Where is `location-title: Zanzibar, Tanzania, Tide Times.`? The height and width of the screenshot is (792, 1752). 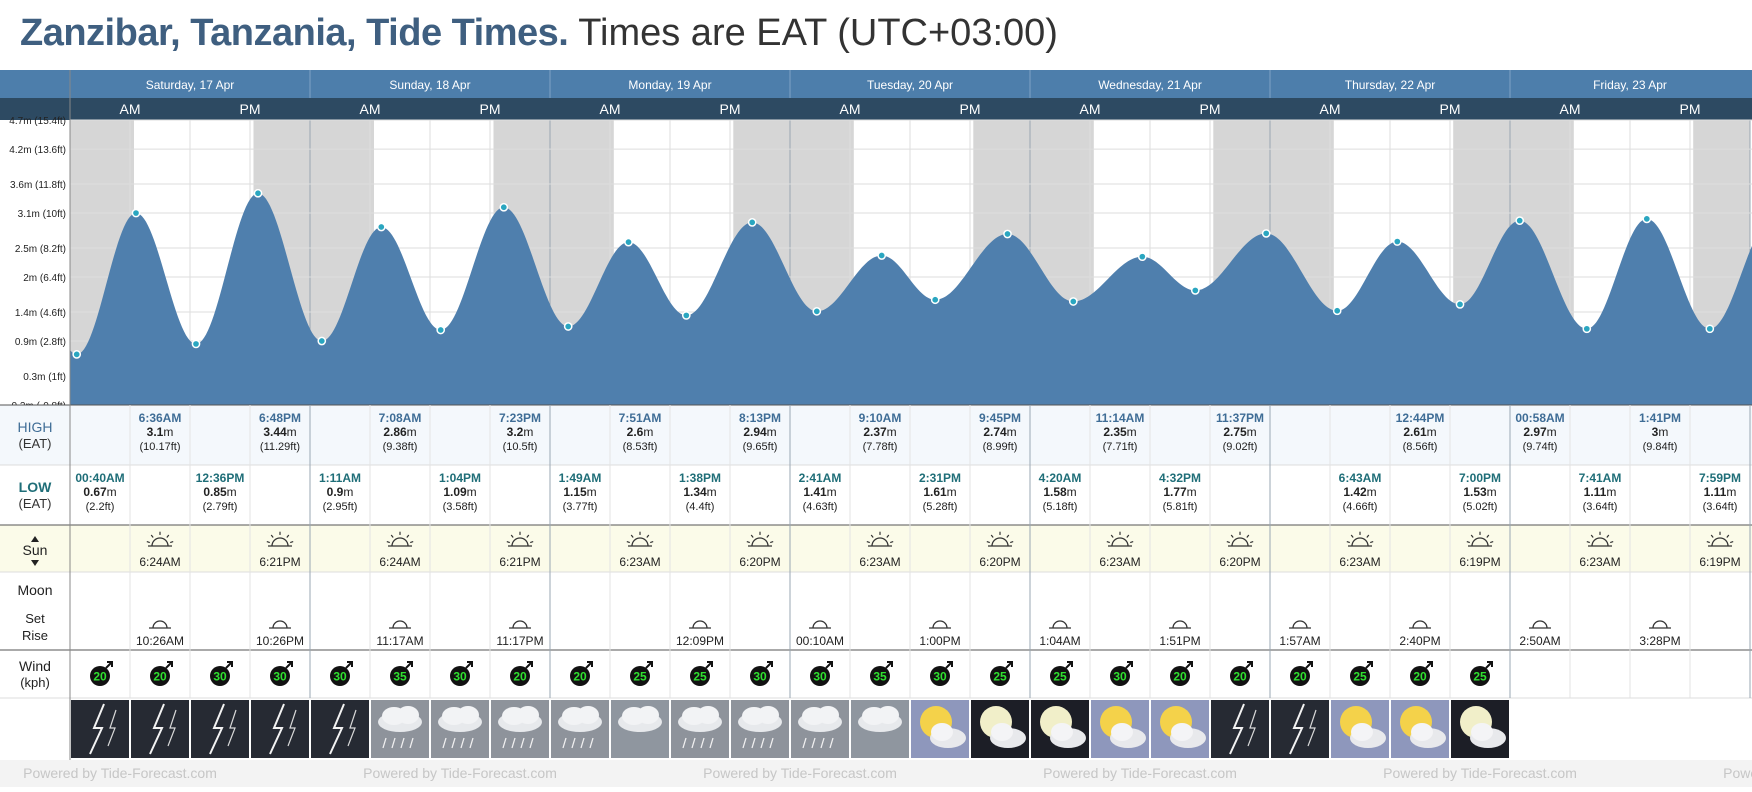
location-title: Zanzibar, Tanzania, Tide Times. is located at coordinates (294, 33).